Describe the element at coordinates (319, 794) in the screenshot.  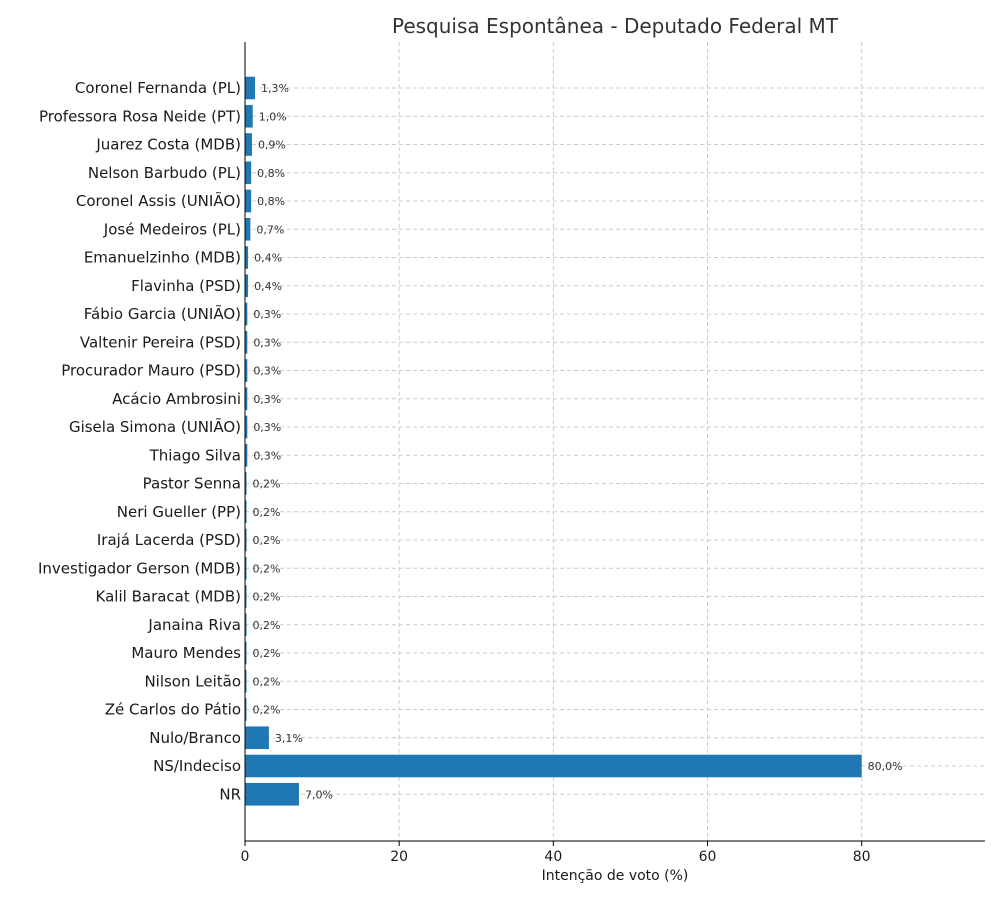
I see `value-label: 7,0%` at that location.